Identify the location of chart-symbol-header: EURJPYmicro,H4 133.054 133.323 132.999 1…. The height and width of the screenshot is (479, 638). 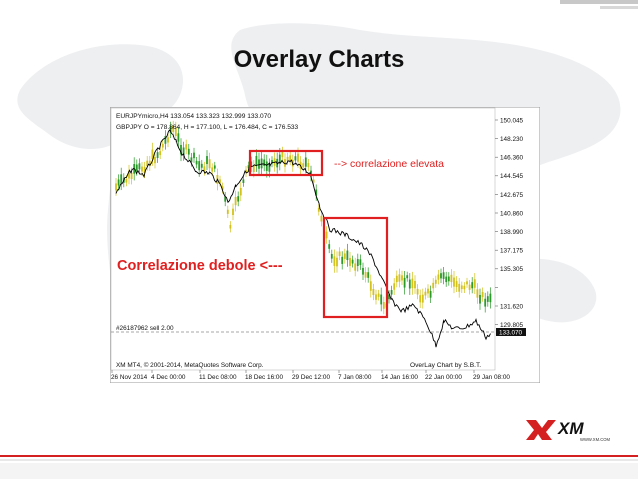
(193, 116).